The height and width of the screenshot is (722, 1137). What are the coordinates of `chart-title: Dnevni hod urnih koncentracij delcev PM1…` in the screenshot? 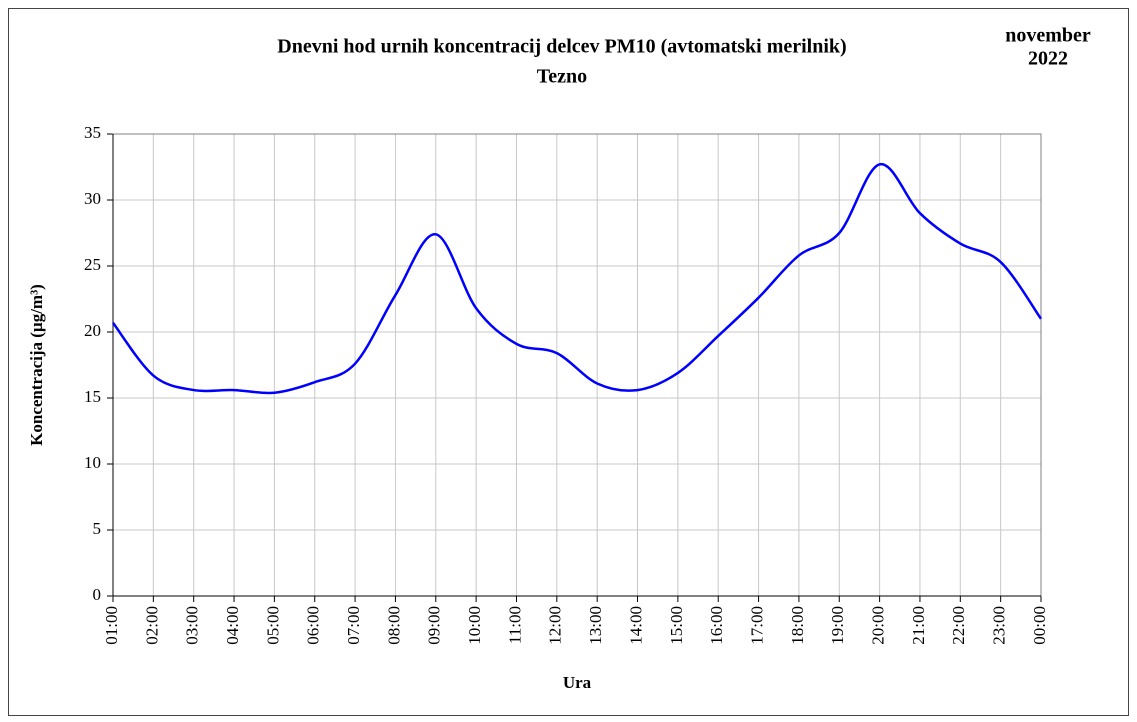 It's located at (561, 47).